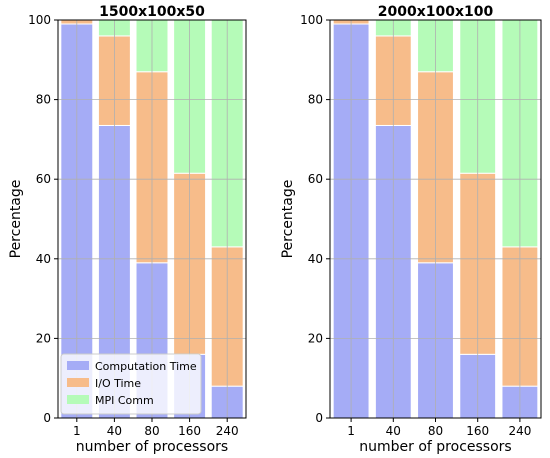  What do you see at coordinates (124, 400) in the screenshot?
I see `legend-label: MPI Comm` at bounding box center [124, 400].